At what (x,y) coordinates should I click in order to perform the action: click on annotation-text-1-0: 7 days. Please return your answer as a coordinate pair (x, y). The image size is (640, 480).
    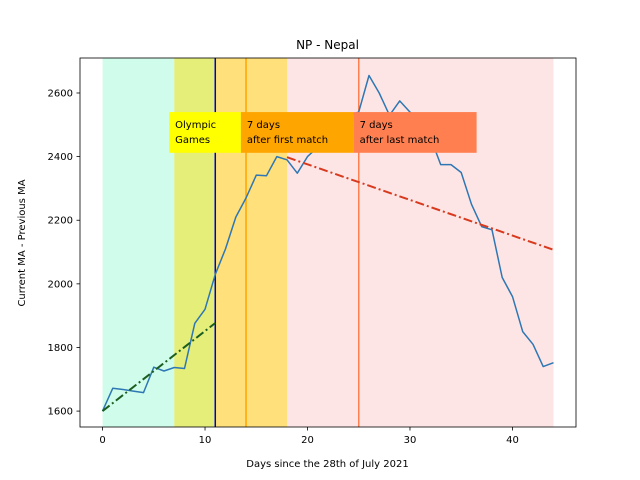
    Looking at the image, I should click on (263, 125).